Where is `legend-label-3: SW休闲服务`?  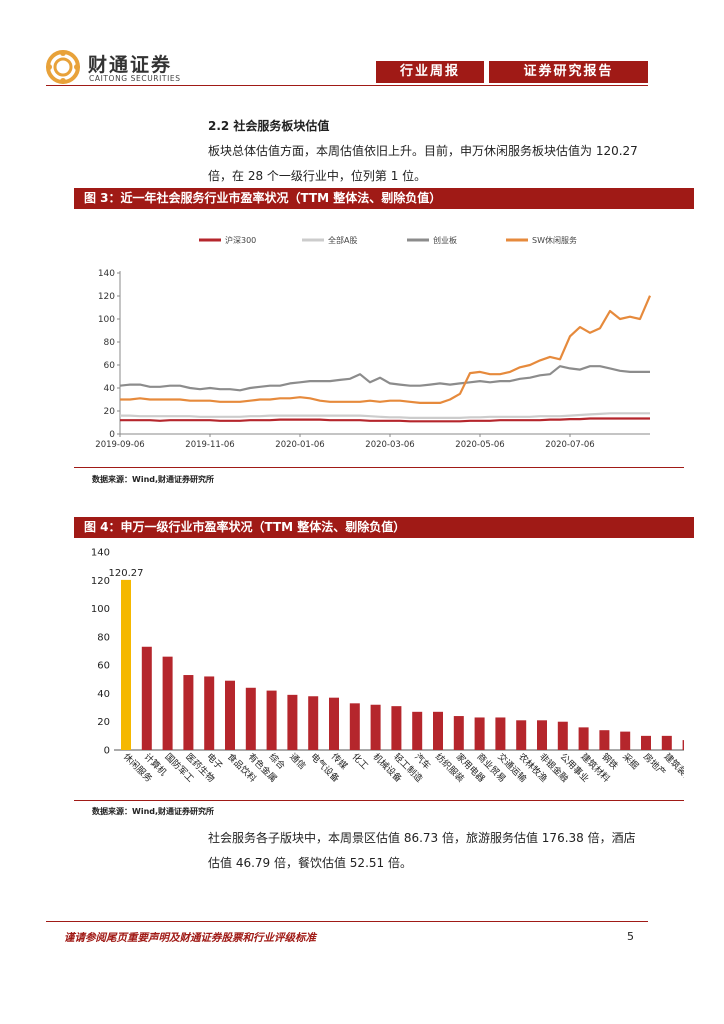 legend-label-3: SW休闲服务 is located at coordinates (554, 240).